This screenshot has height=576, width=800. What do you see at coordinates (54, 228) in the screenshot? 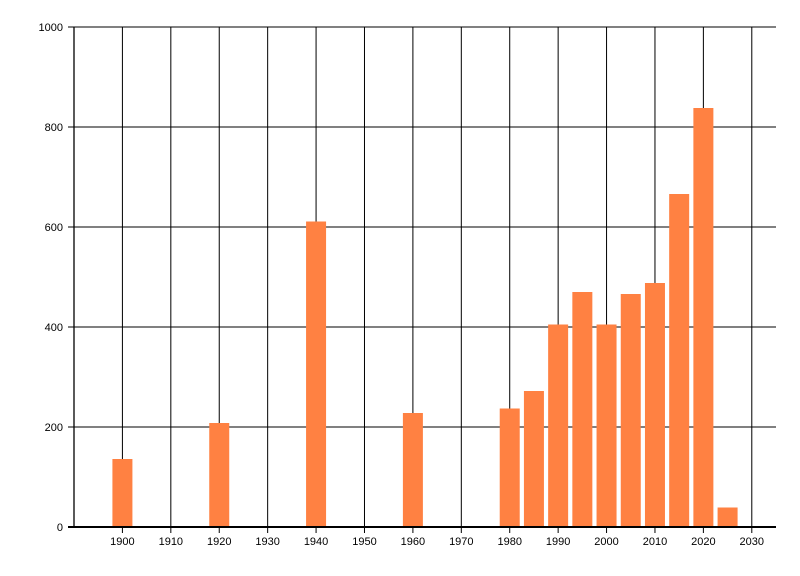
I see `y-tick-label-600: 600` at bounding box center [54, 228].